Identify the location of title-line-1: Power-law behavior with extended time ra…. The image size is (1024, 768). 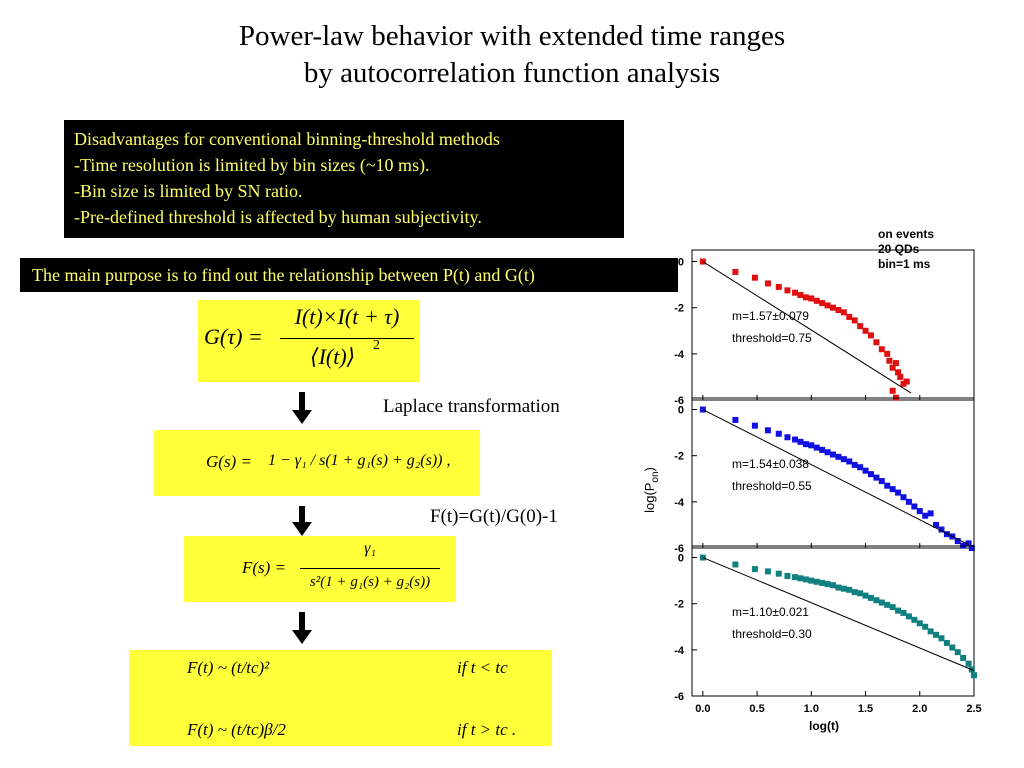
(512, 36).